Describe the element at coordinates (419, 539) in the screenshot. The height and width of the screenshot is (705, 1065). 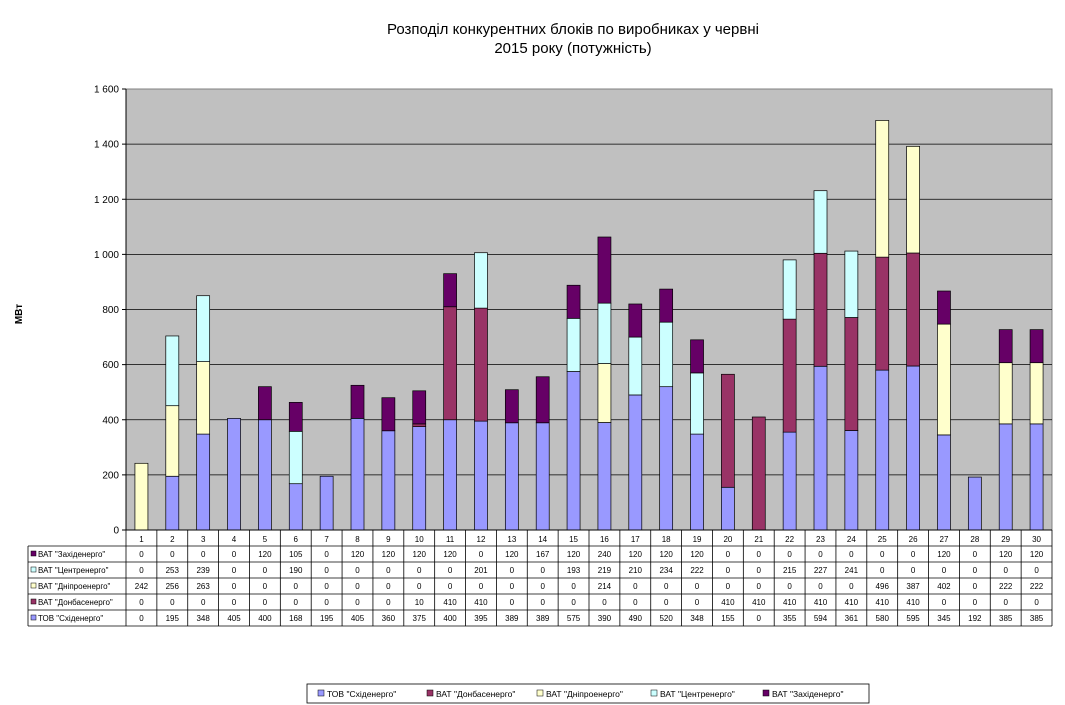
I see `x-category-label: 10` at that location.